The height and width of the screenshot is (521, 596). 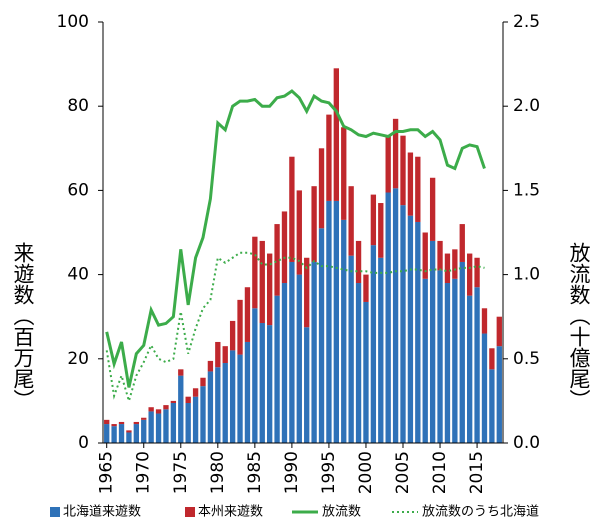 I want to click on y-tick-label: 60, so click(x=78, y=190).